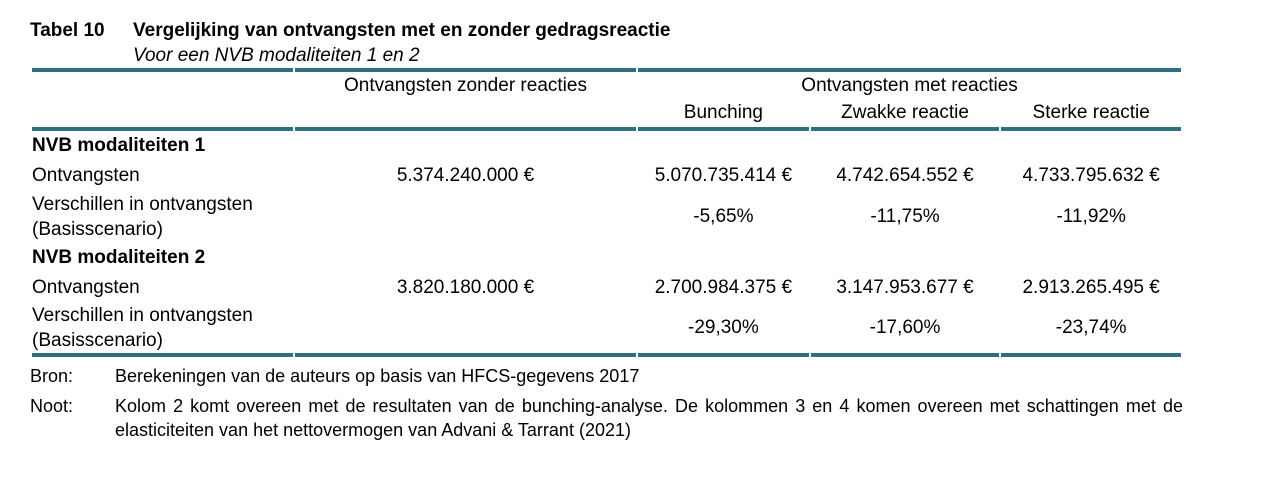  I want to click on cell-zonder: 5.374.240.000 €, so click(465, 175).